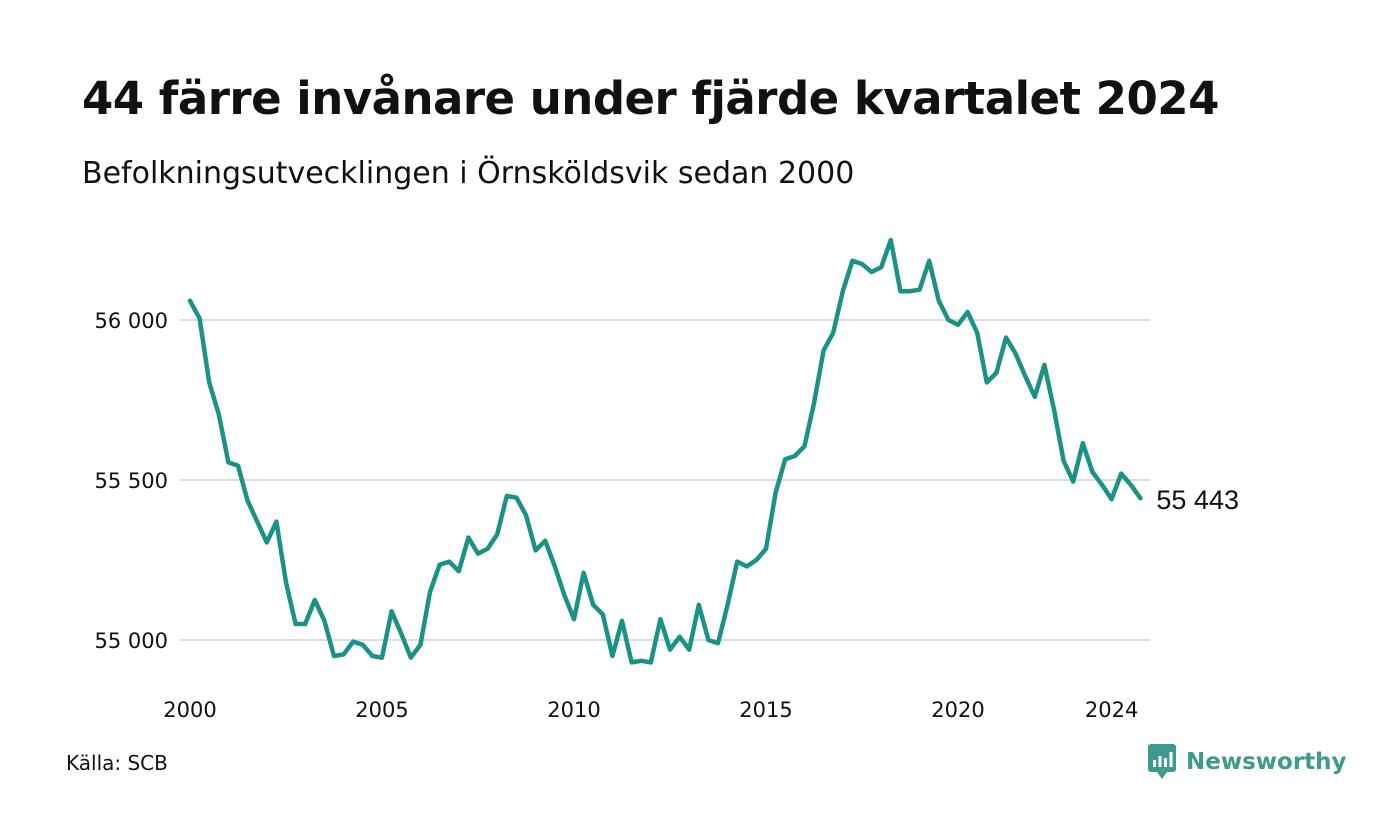 The image size is (1400, 840). Describe the element at coordinates (957, 710) in the screenshot. I see `x-tick-label: 2020` at that location.